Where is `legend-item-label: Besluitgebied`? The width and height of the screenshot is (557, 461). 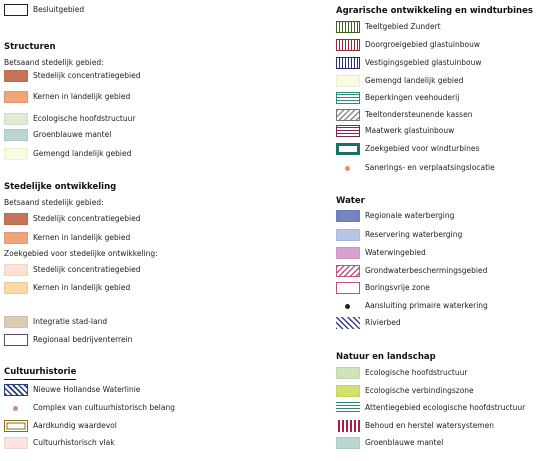 legend-item-label: Besluitgebied is located at coordinates (59, 9).